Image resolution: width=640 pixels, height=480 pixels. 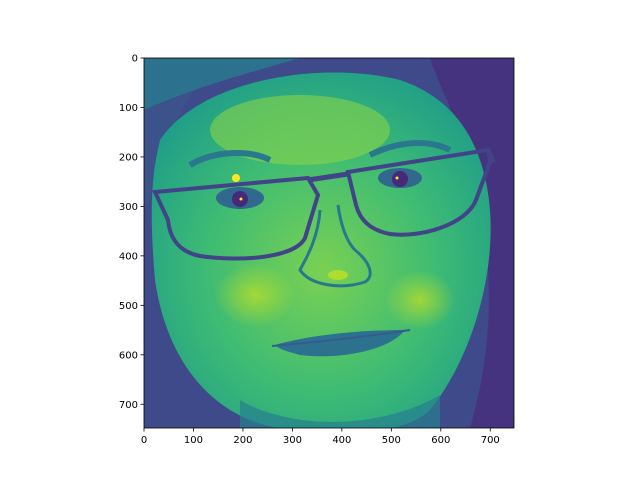 What do you see at coordinates (300, 130) in the screenshot?
I see `forehead-highlight` at bounding box center [300, 130].